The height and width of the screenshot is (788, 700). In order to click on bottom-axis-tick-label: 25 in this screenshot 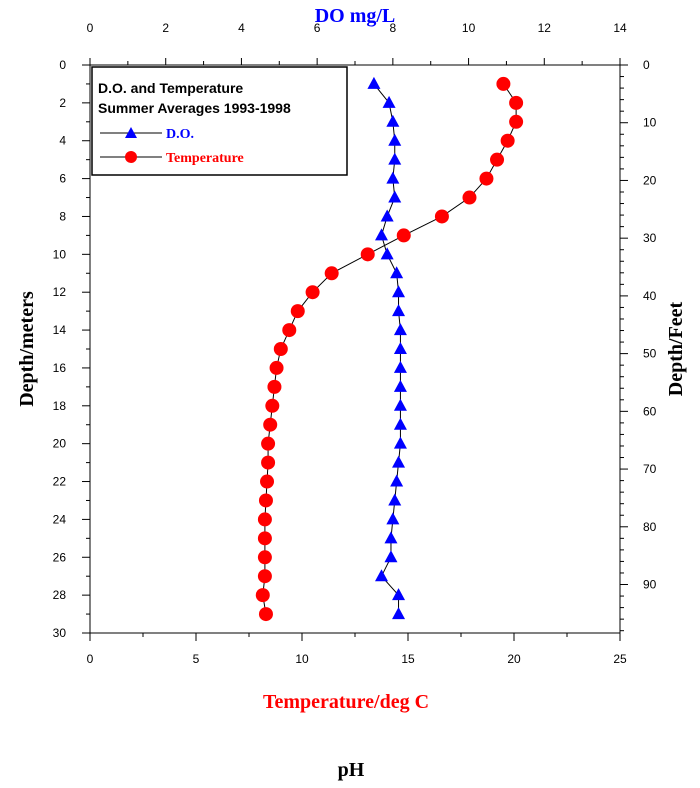, I will do `click(620, 659)`.